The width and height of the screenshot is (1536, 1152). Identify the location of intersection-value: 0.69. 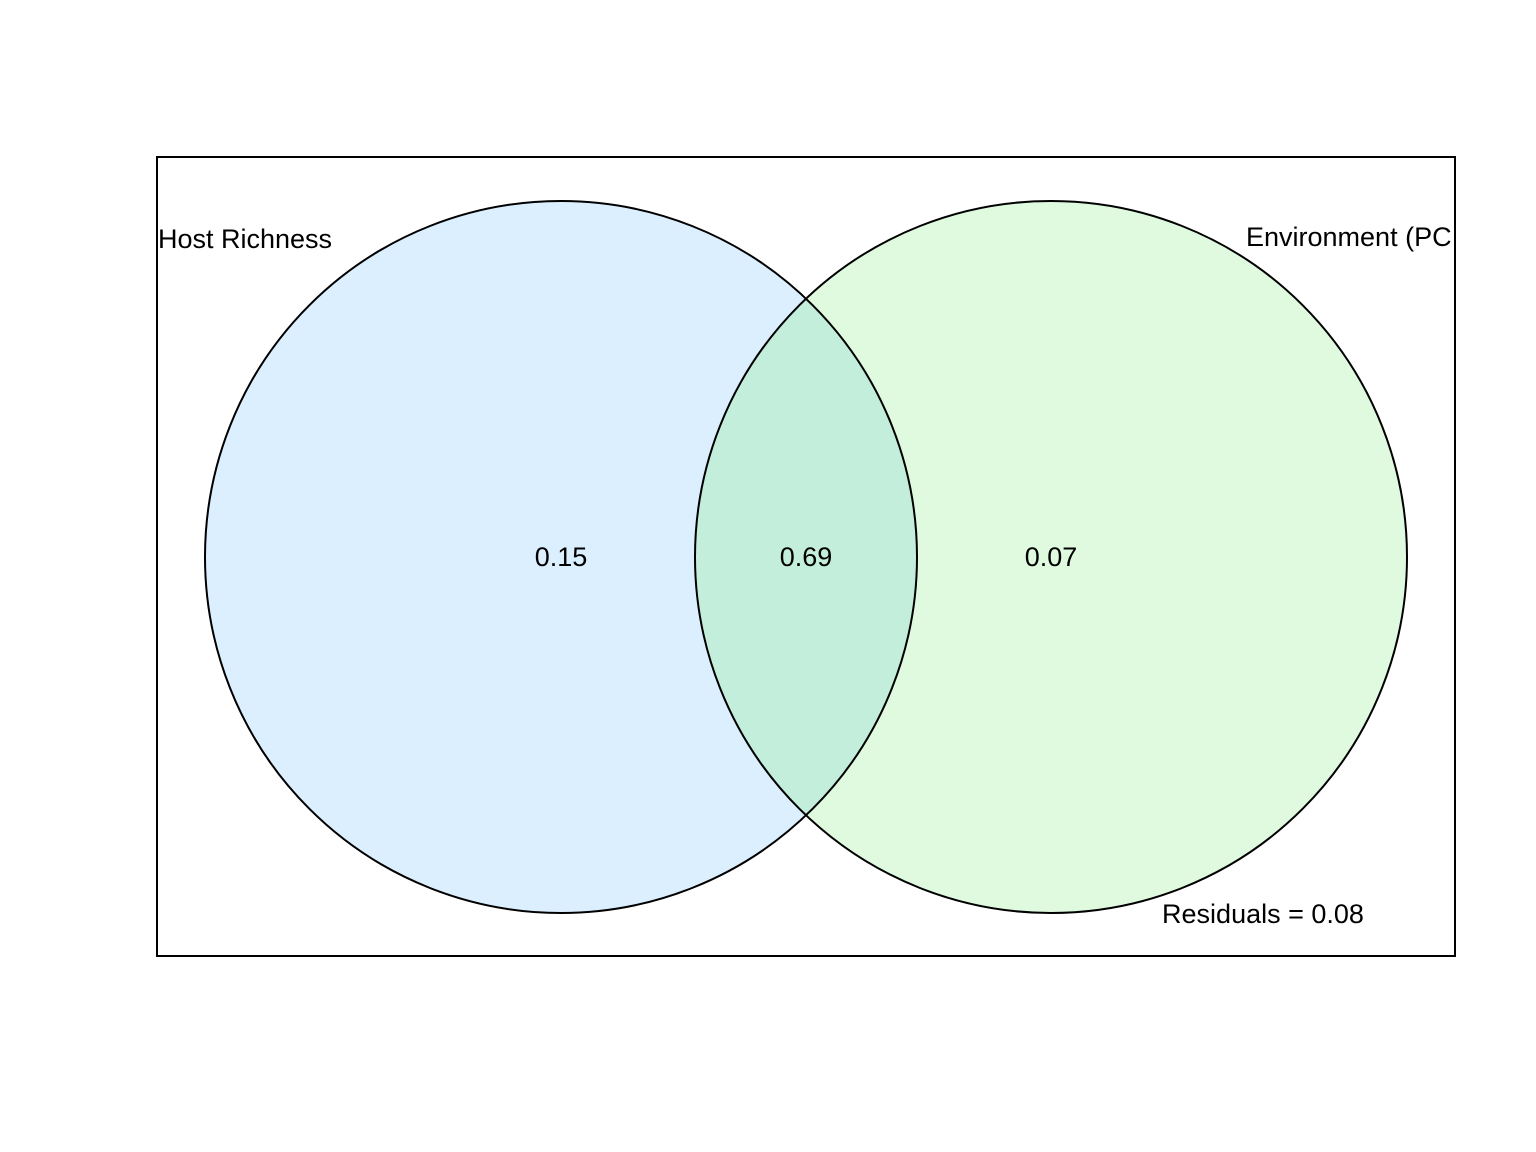
(806, 557).